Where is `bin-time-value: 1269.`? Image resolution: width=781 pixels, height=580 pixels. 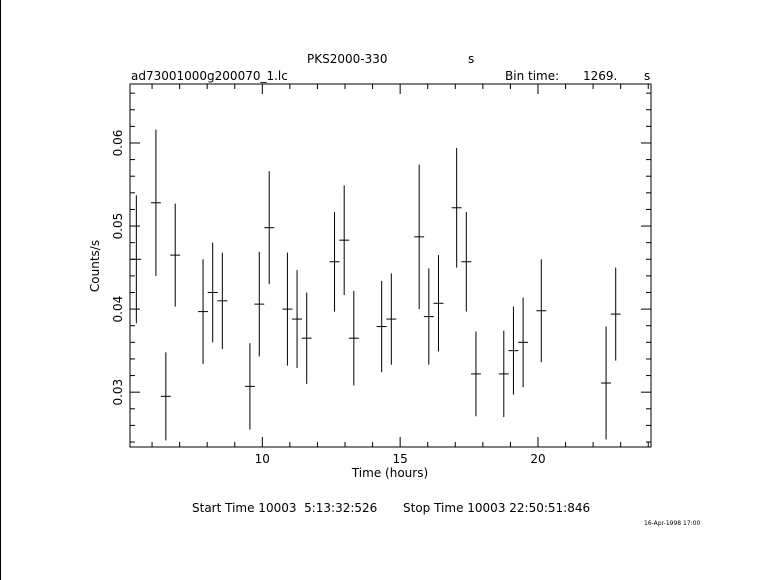
bin-time-value: 1269. is located at coordinates (600, 76).